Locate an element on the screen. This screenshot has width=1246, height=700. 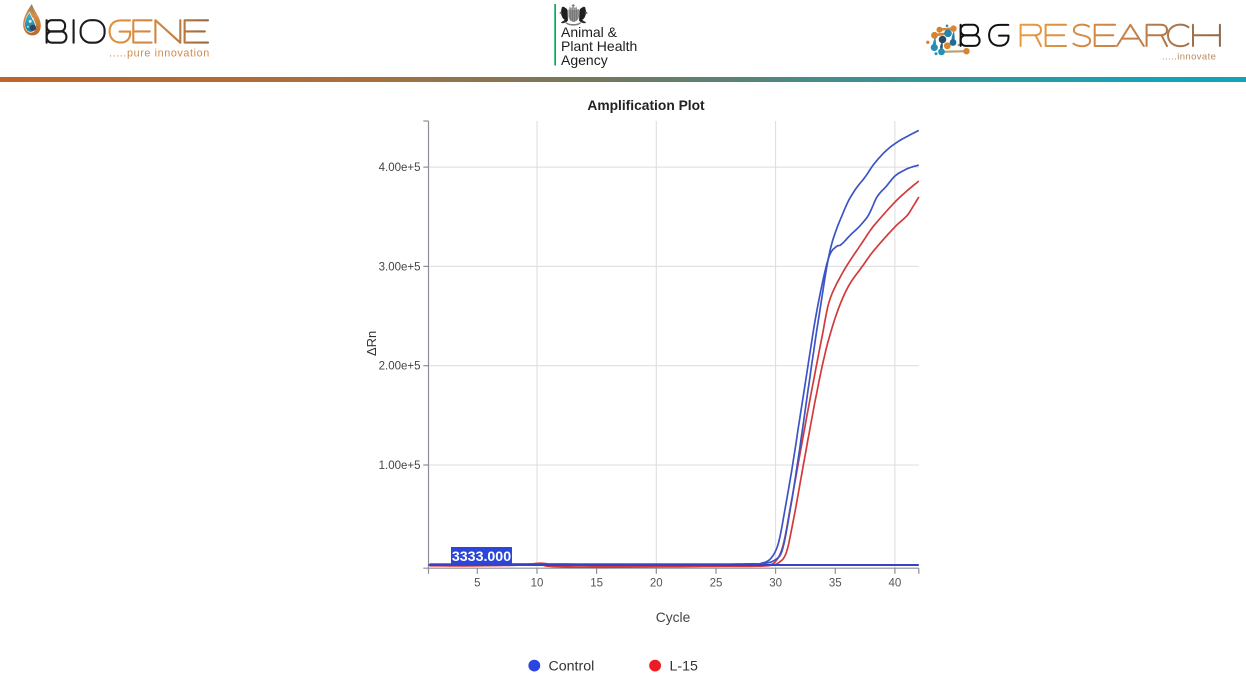
svg-text: Control is located at coordinates (572, 667).